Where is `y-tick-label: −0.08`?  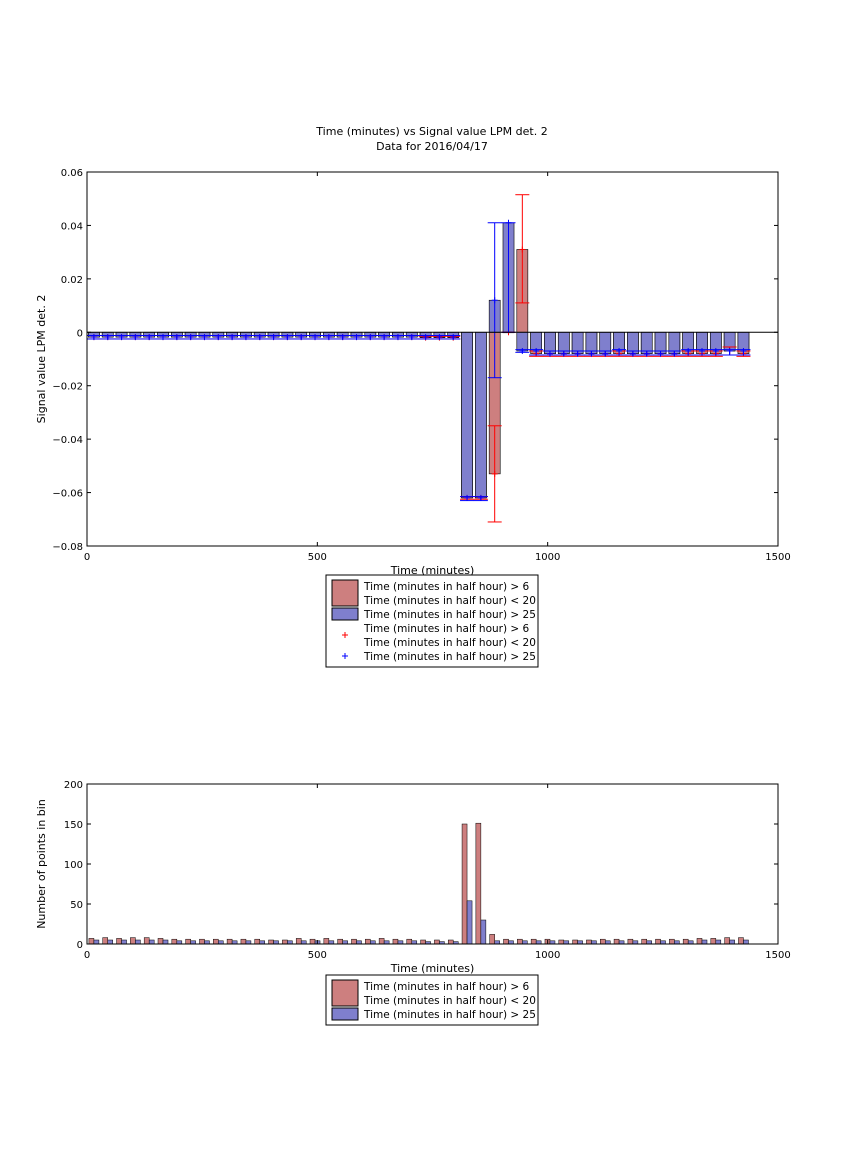
y-tick-label: −0.08 is located at coordinates (67, 547).